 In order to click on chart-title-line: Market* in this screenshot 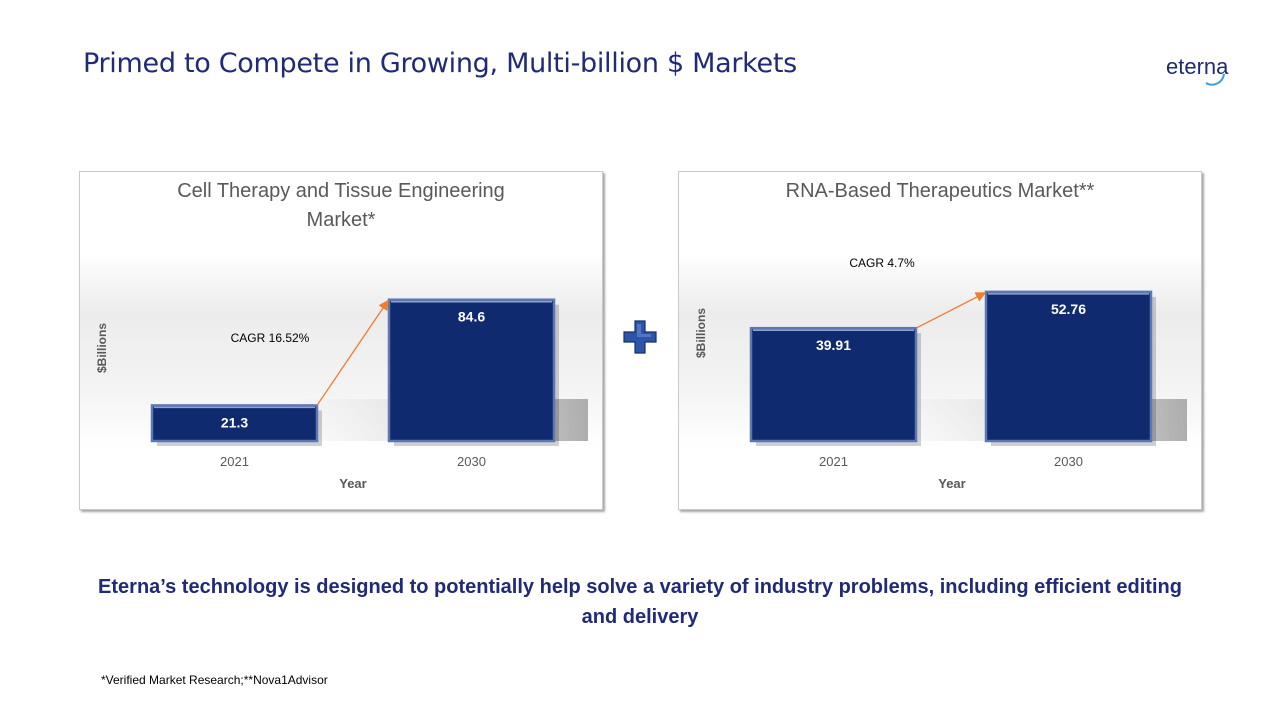, I will do `click(341, 220)`.